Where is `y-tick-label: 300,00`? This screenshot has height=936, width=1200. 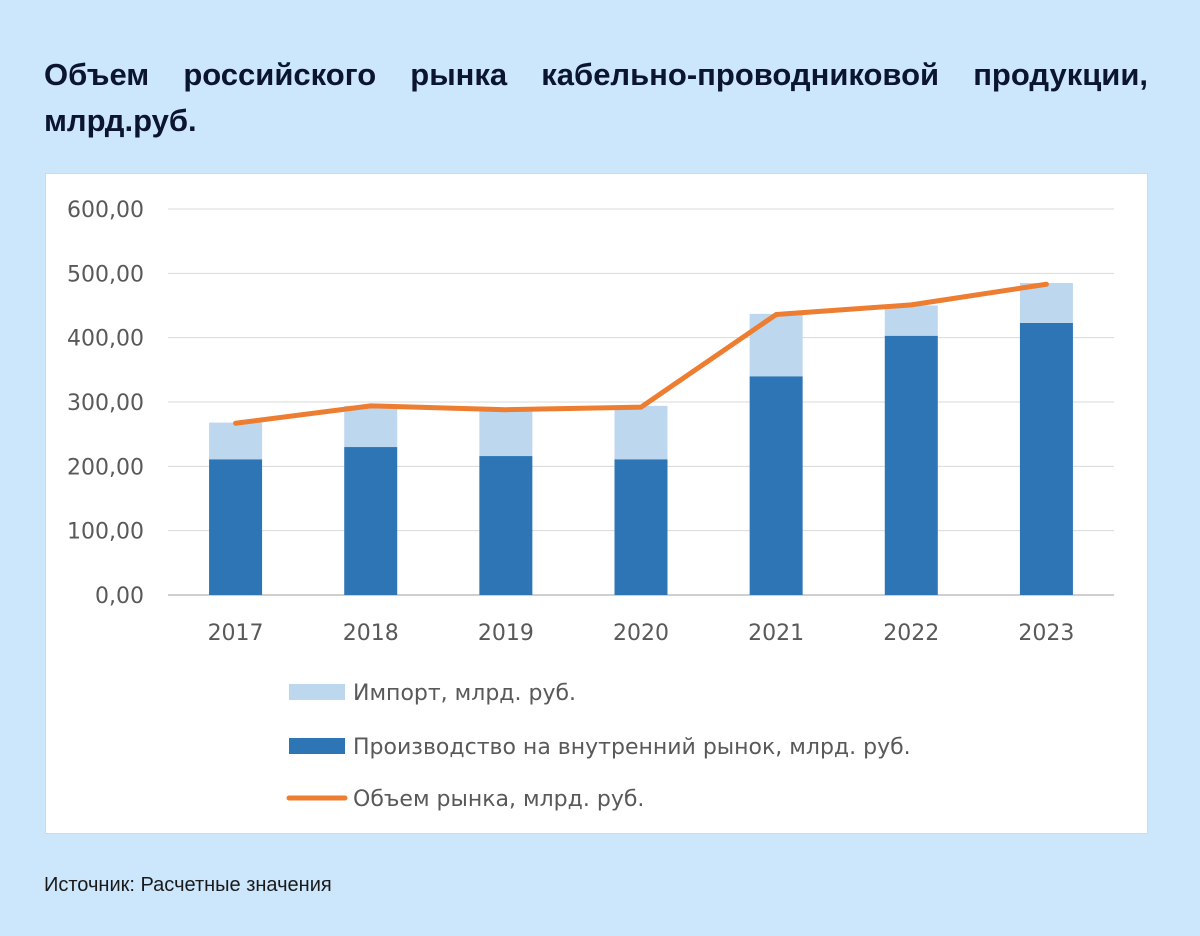 y-tick-label: 300,00 is located at coordinates (105, 403).